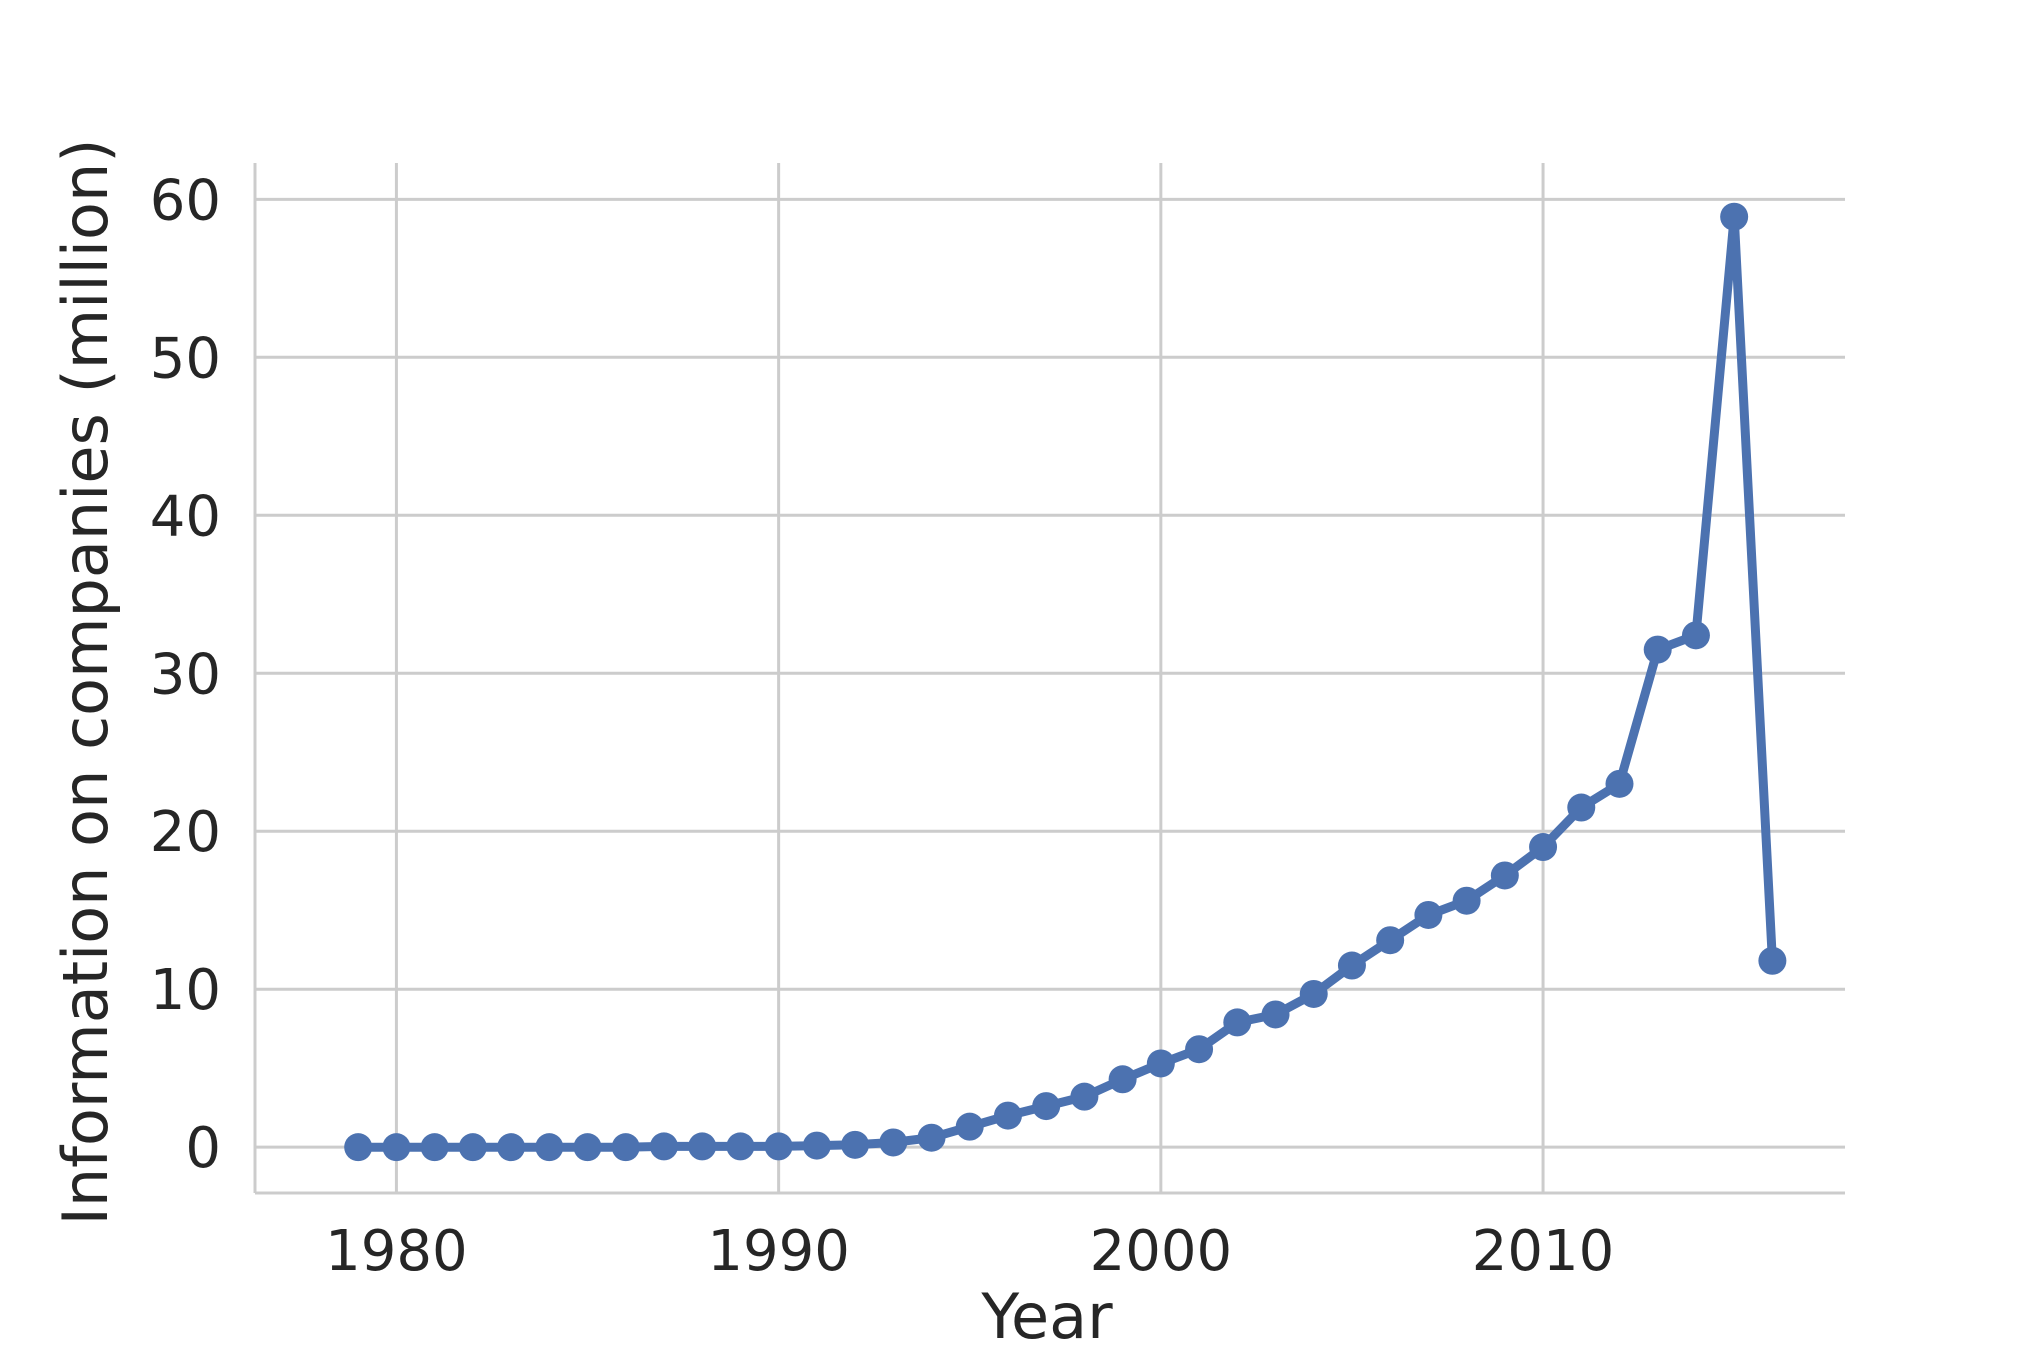 The image size is (2025, 1355). Describe the element at coordinates (396, 1251) in the screenshot. I see `x-tick-label: 1980` at that location.